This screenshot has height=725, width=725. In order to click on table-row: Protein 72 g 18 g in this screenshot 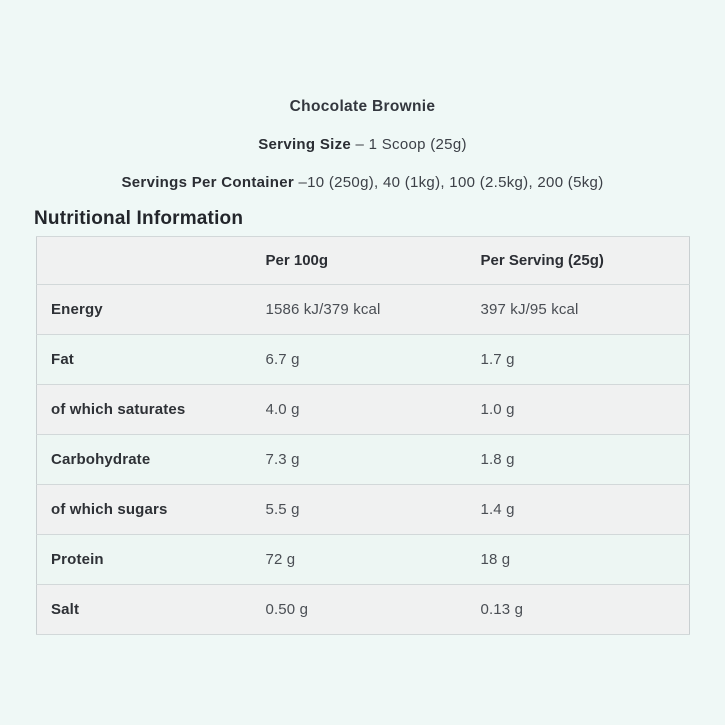, I will do `click(363, 559)`.